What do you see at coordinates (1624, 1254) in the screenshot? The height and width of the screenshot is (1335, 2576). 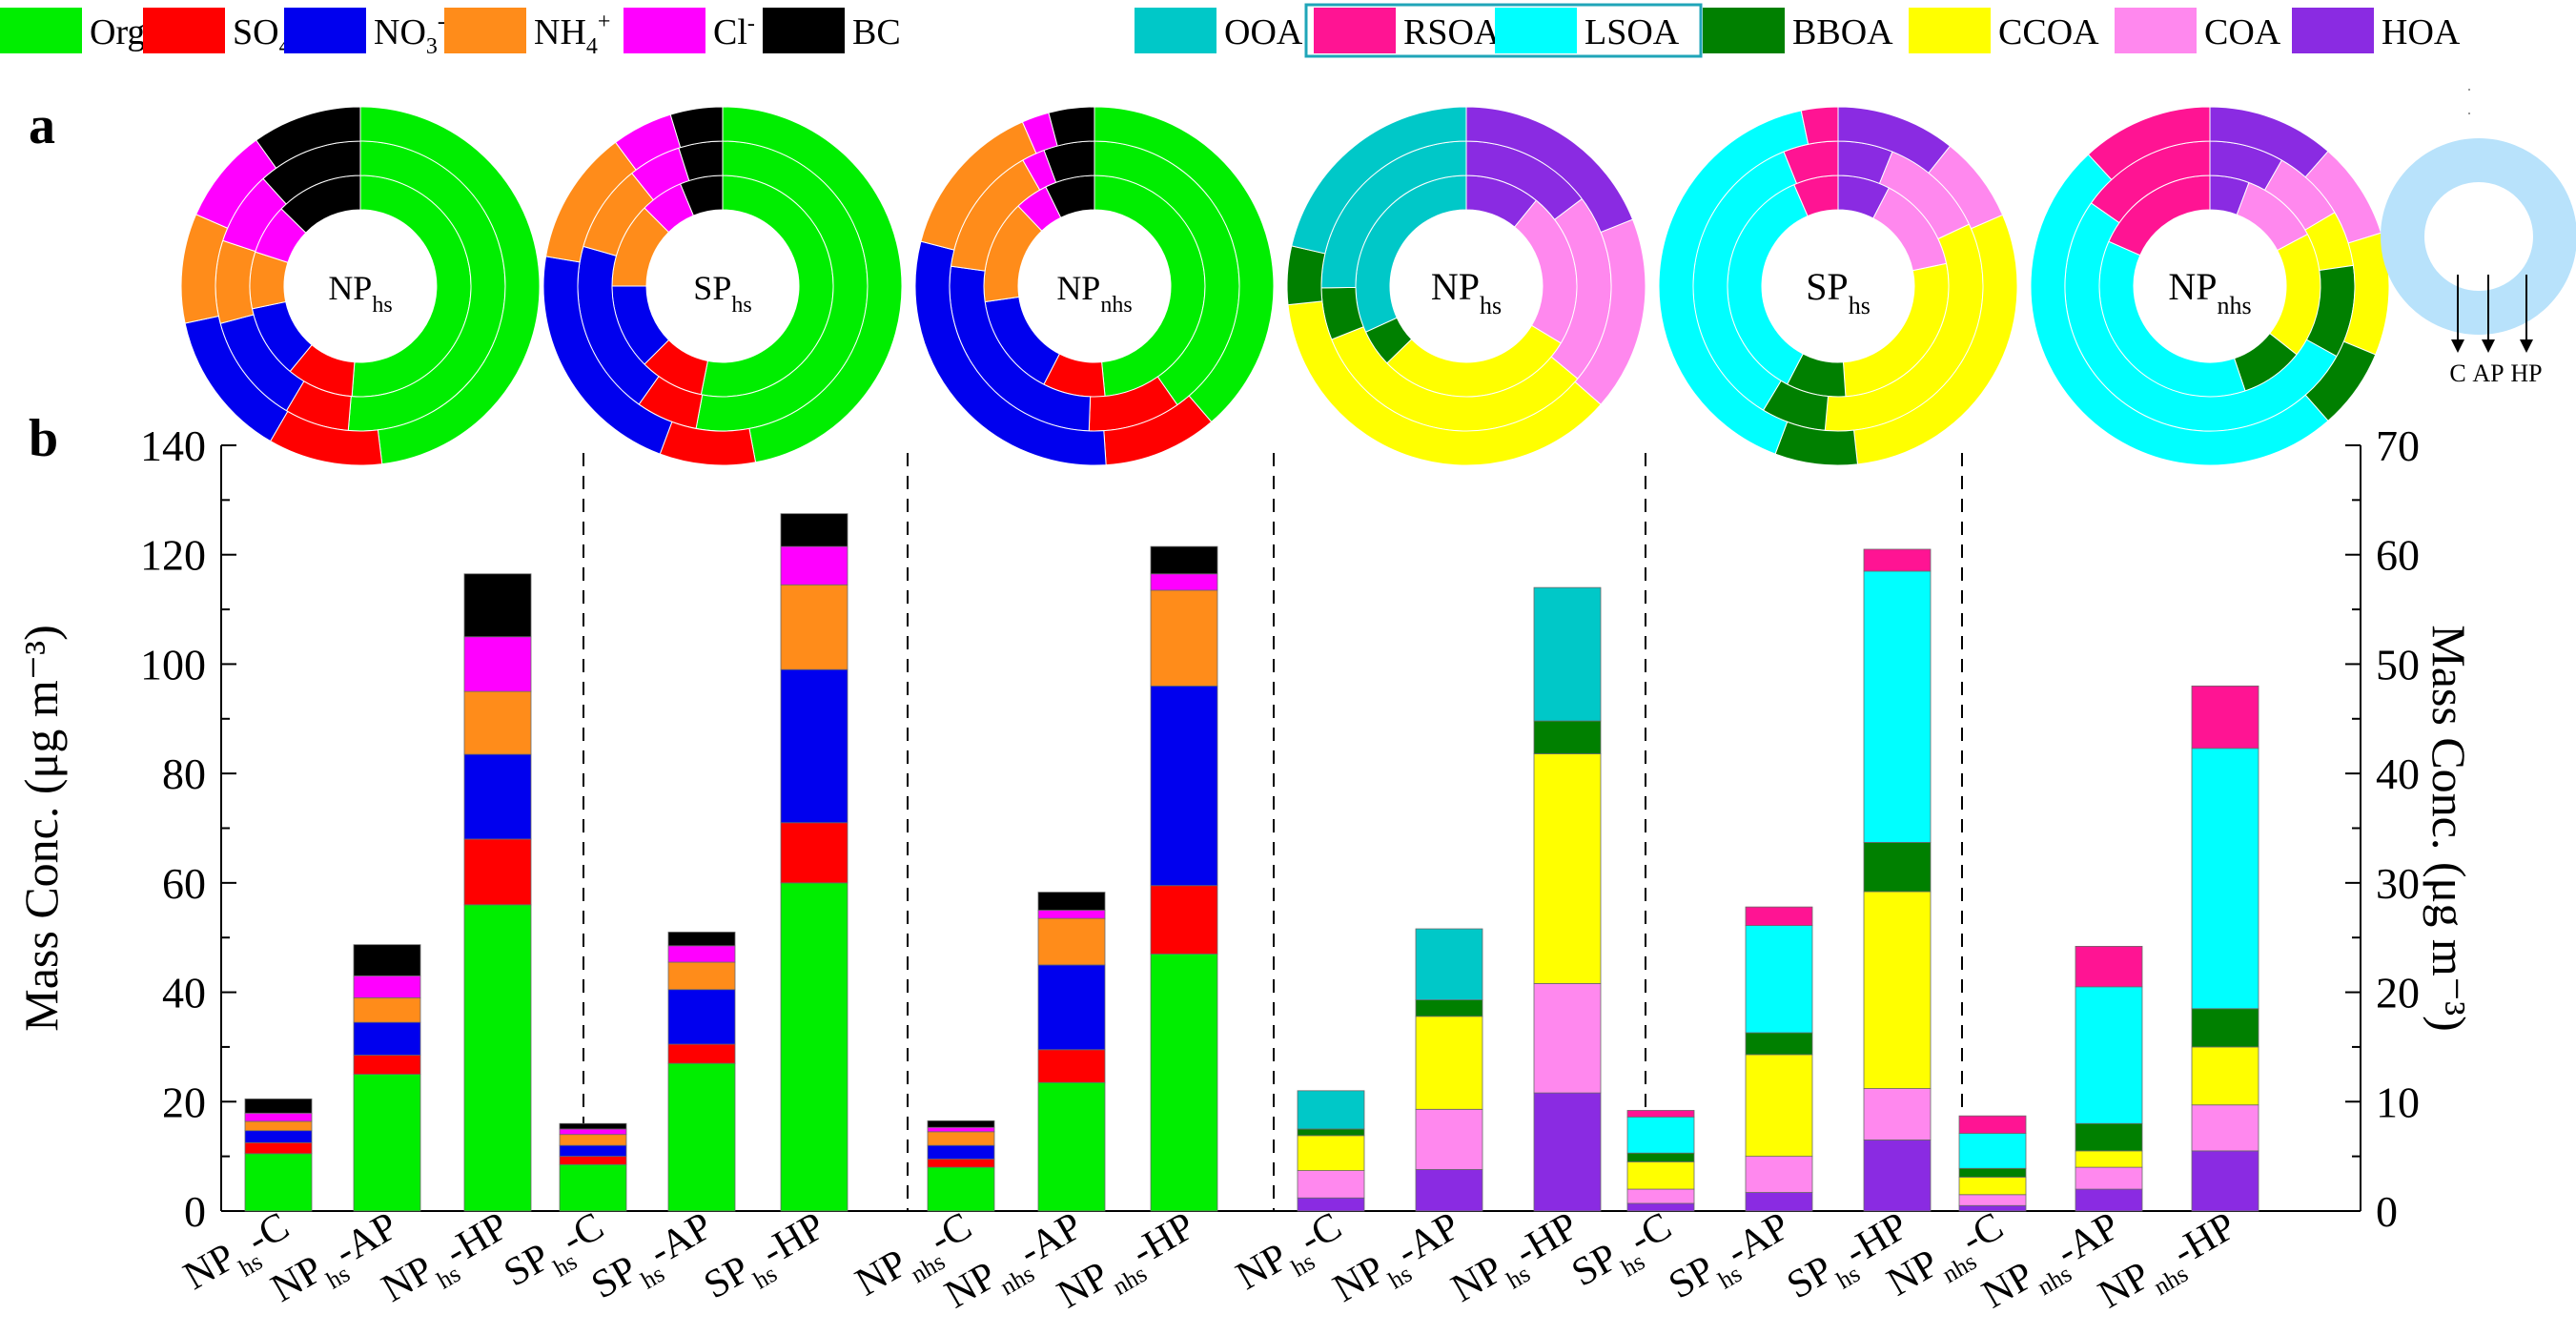 I see `x-tick-label: SPhs-C` at bounding box center [1624, 1254].